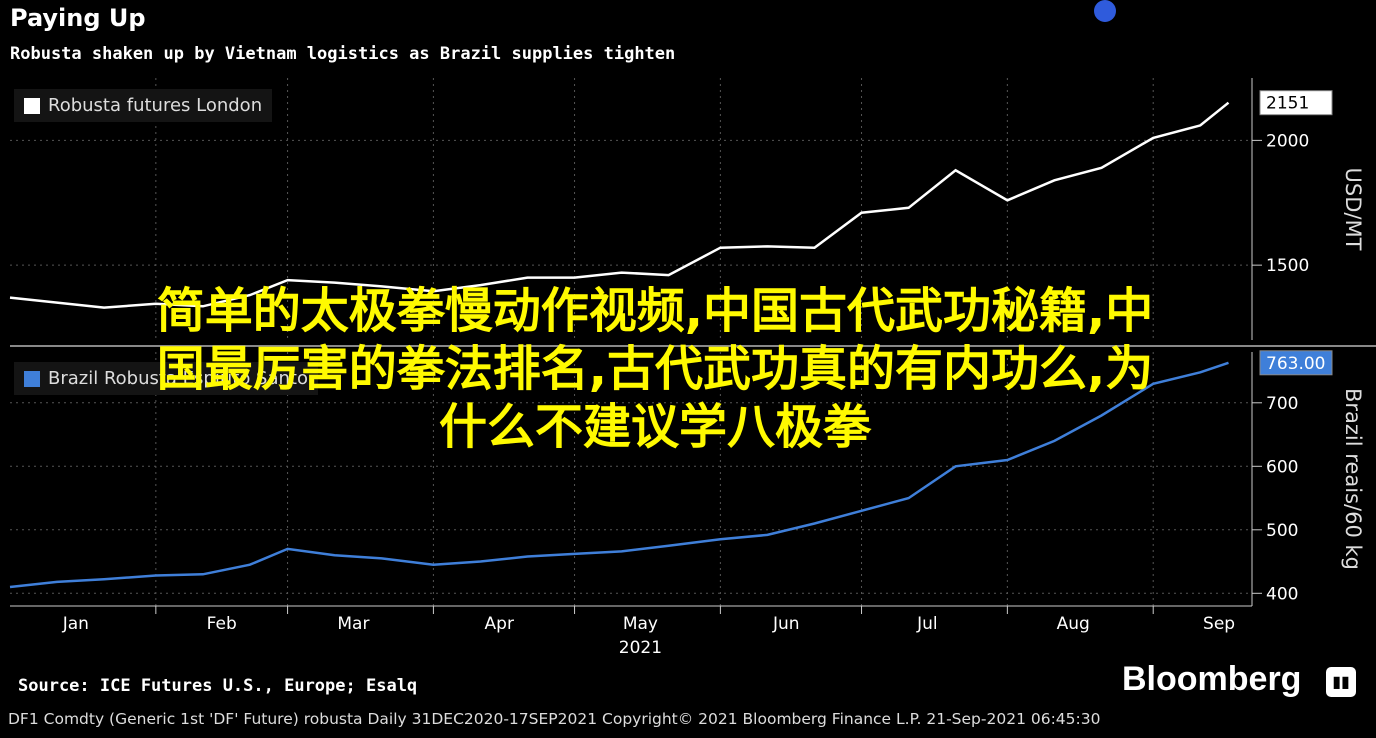 The image size is (1376, 738). I want to click on overlay-line: 国最厉害的拳法排名,古代武功真的有内功么,为, so click(655, 369).